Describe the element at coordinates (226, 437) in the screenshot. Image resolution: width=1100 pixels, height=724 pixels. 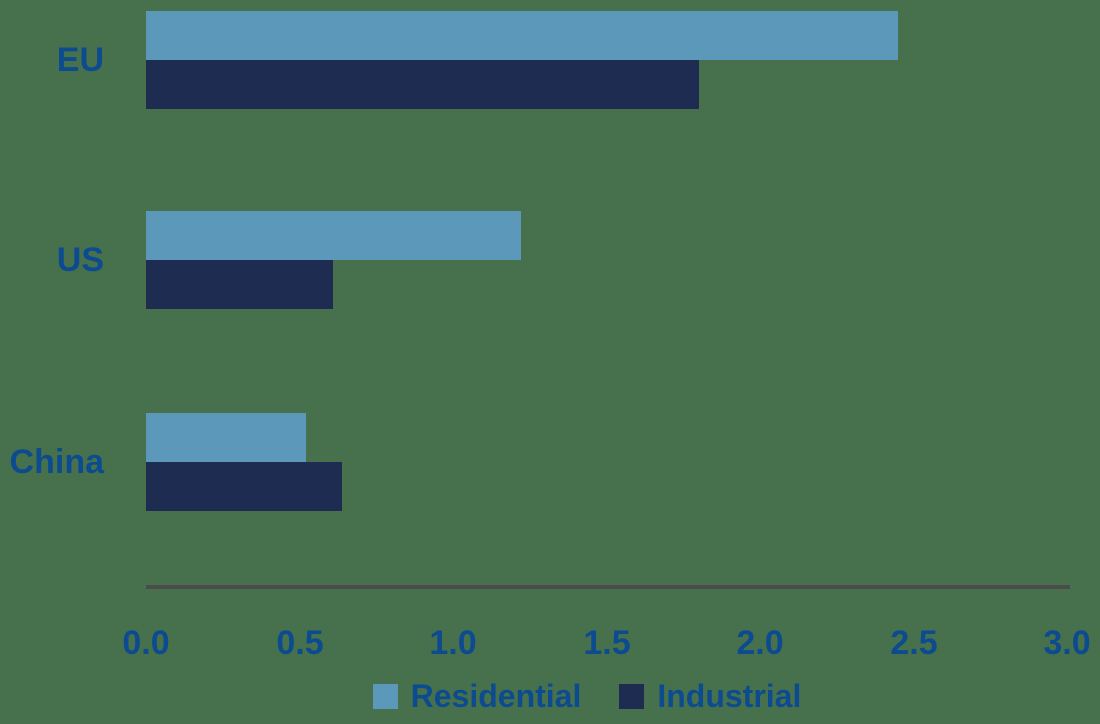
I see `bar-residential-china` at that location.